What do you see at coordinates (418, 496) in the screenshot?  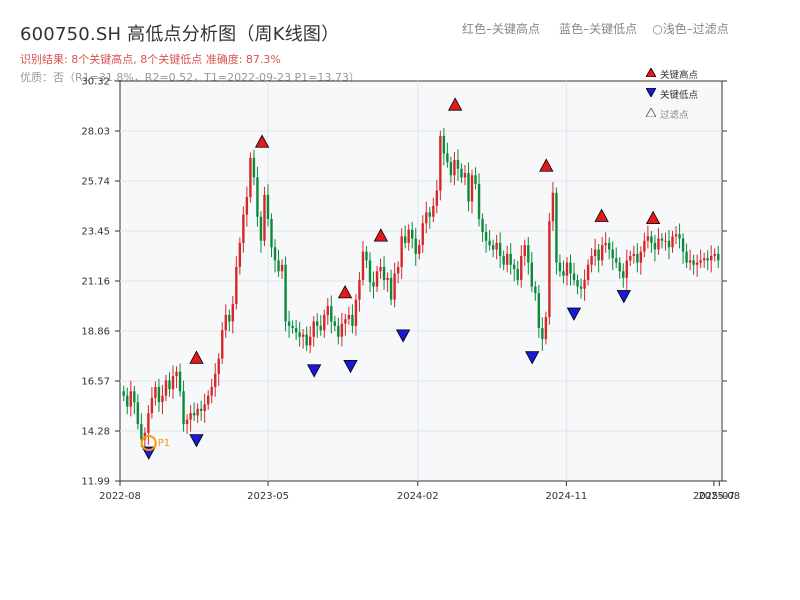 I see `x-tick-label: 2024-02` at bounding box center [418, 496].